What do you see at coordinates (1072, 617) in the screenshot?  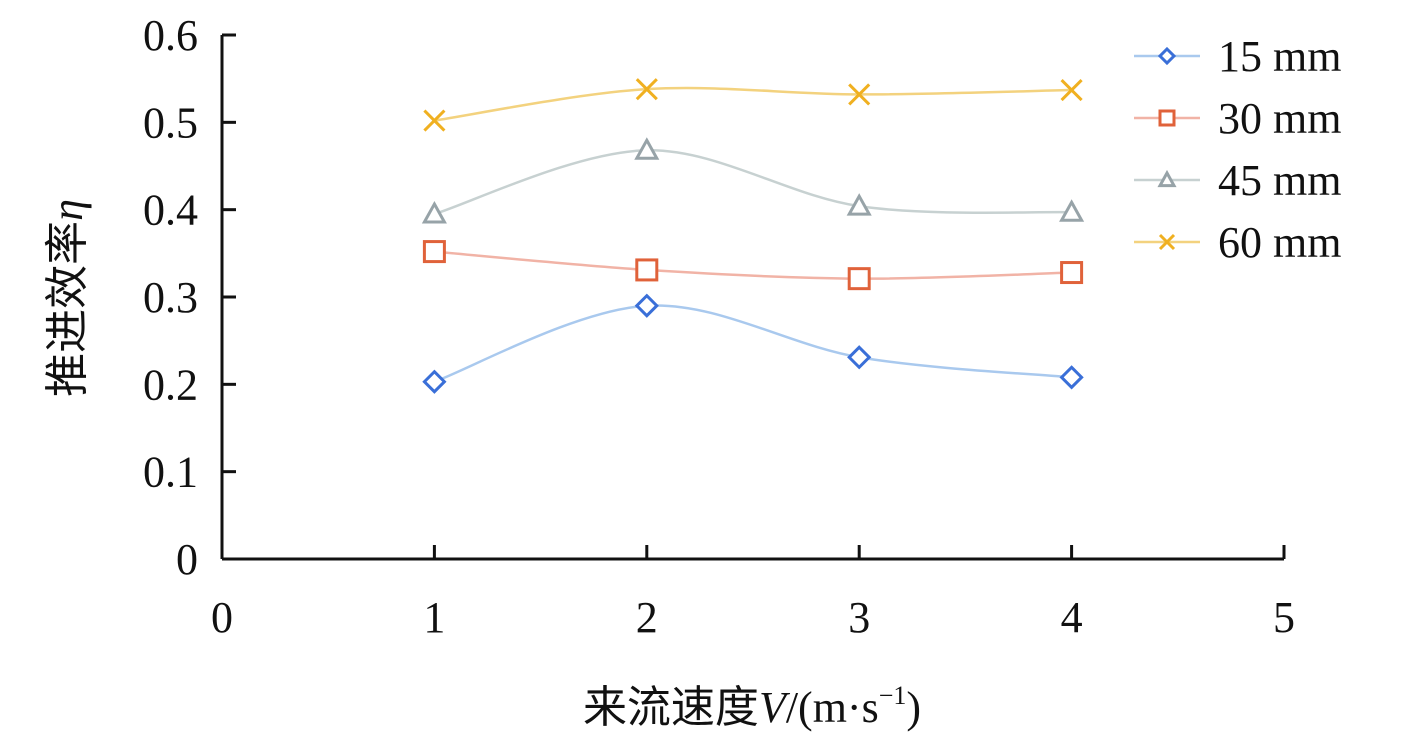 I see `x-tick-label: 4` at bounding box center [1072, 617].